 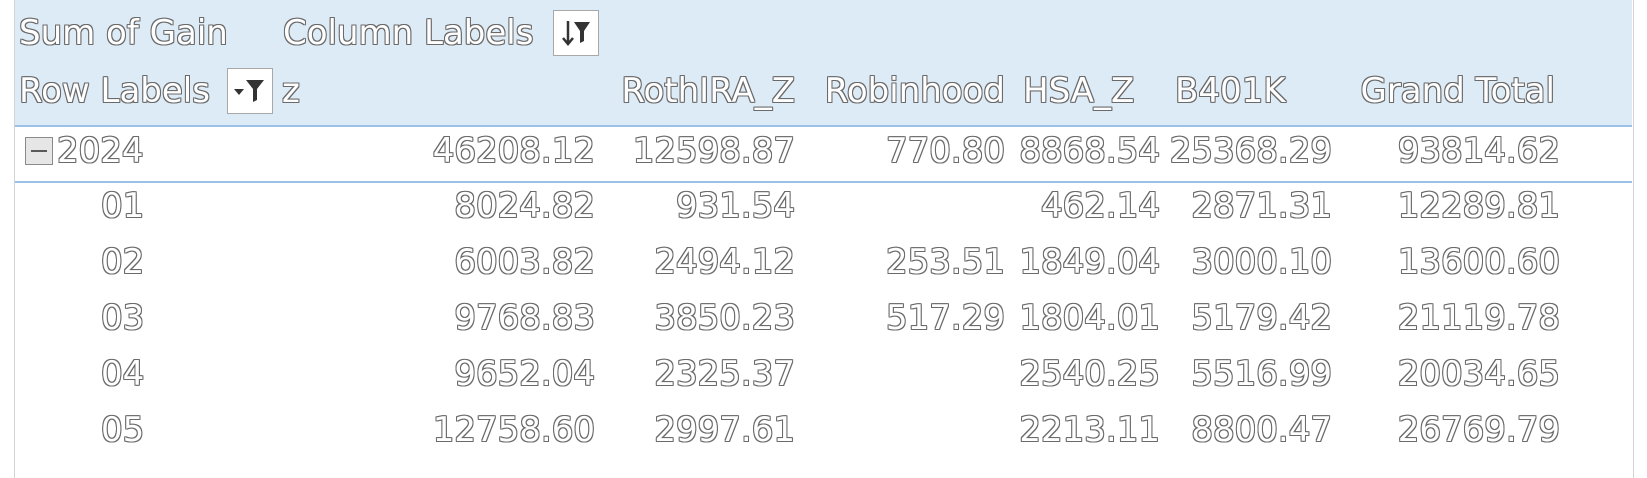 What do you see at coordinates (524, 318) in the screenshot?
I see `cell-value-z: 9768.83` at bounding box center [524, 318].